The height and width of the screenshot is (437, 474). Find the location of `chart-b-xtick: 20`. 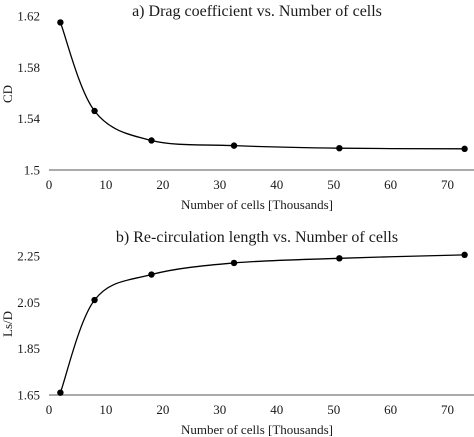

chart-b-xtick: 20 is located at coordinates (162, 409).